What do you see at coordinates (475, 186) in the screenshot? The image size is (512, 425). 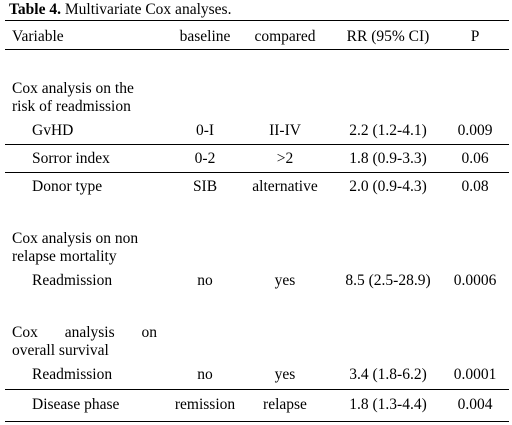 I see `row-p: 0.08` at bounding box center [475, 186].